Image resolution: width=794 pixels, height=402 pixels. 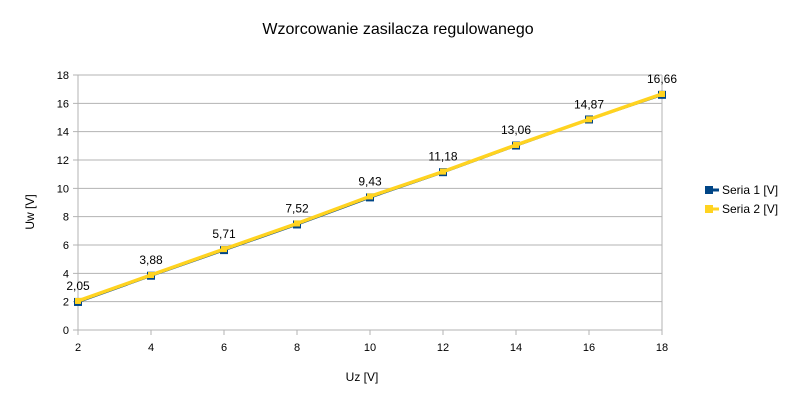 What do you see at coordinates (297, 348) in the screenshot?
I see `x-tick-label: 8` at bounding box center [297, 348].